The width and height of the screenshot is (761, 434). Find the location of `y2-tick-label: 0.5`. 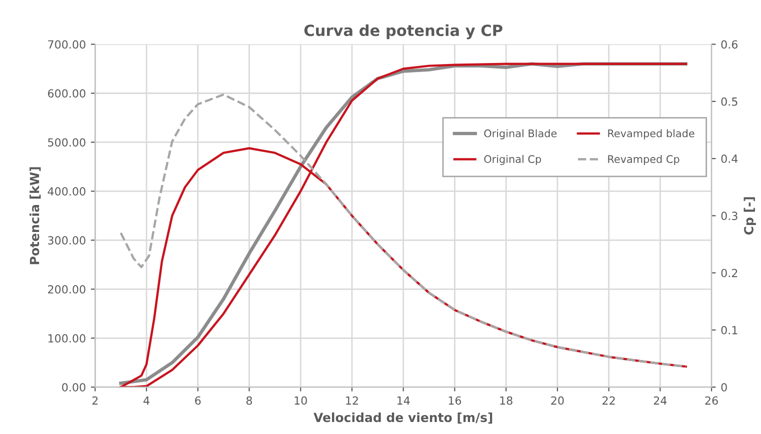

y2-tick-label: 0.5 is located at coordinates (729, 101).